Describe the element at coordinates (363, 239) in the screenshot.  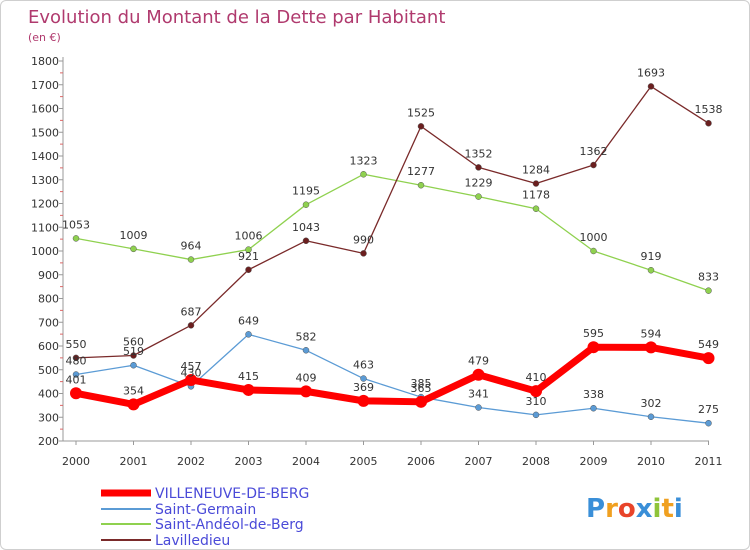
I see `data-label: 990` at that location.